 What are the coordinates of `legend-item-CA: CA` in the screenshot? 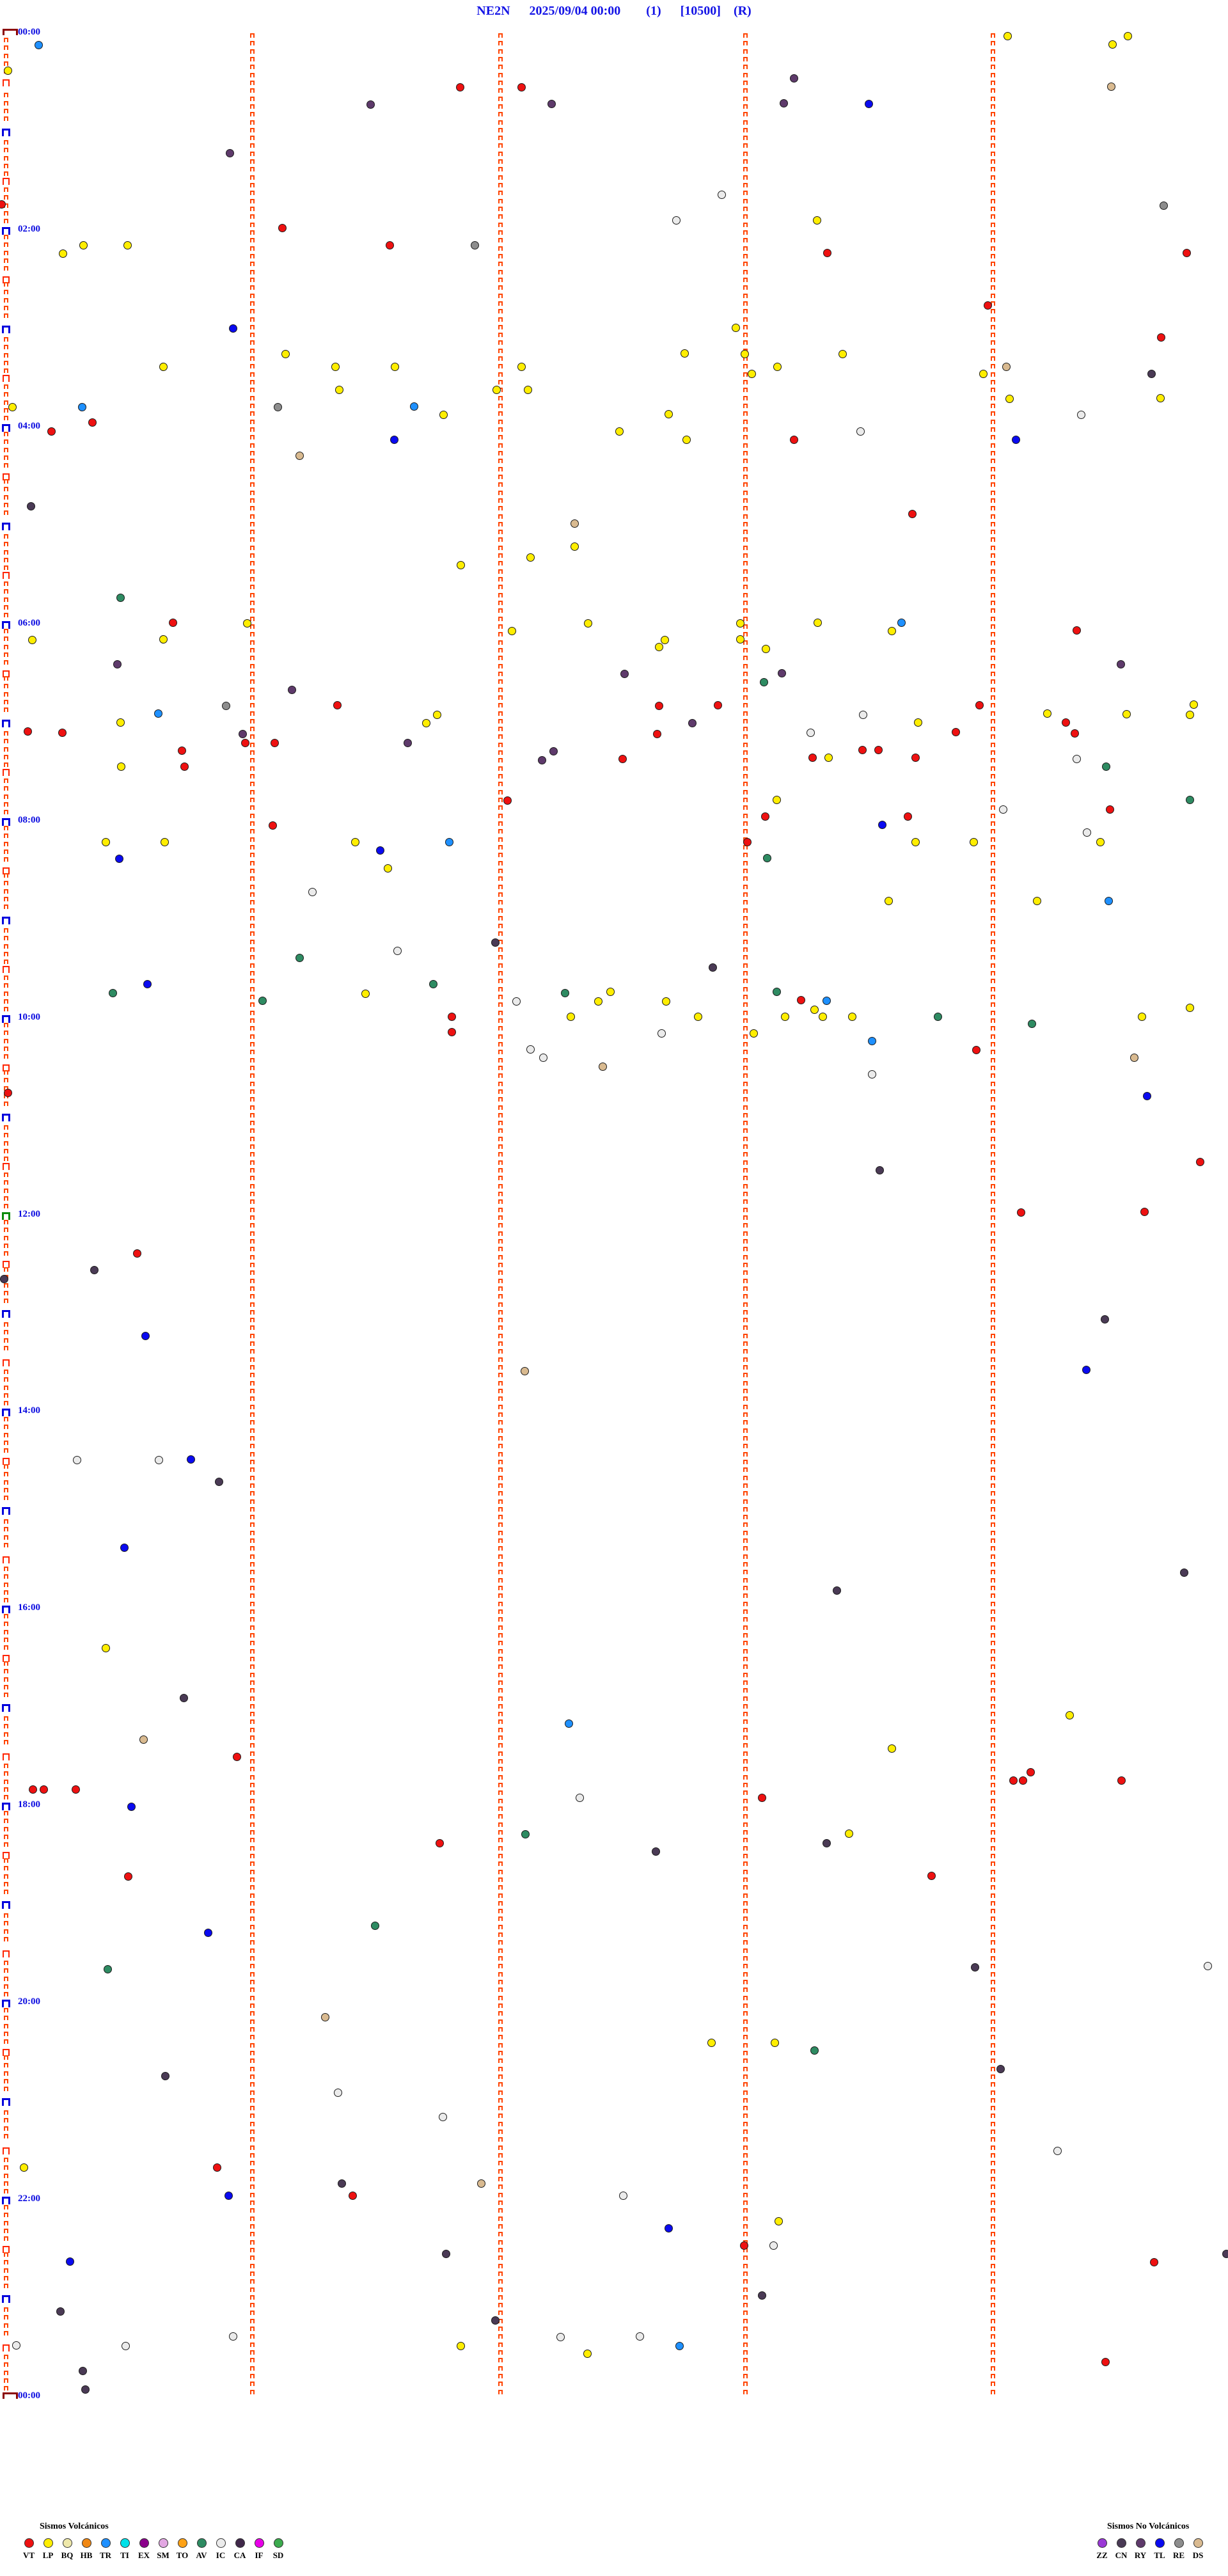 It's located at (239, 2549).